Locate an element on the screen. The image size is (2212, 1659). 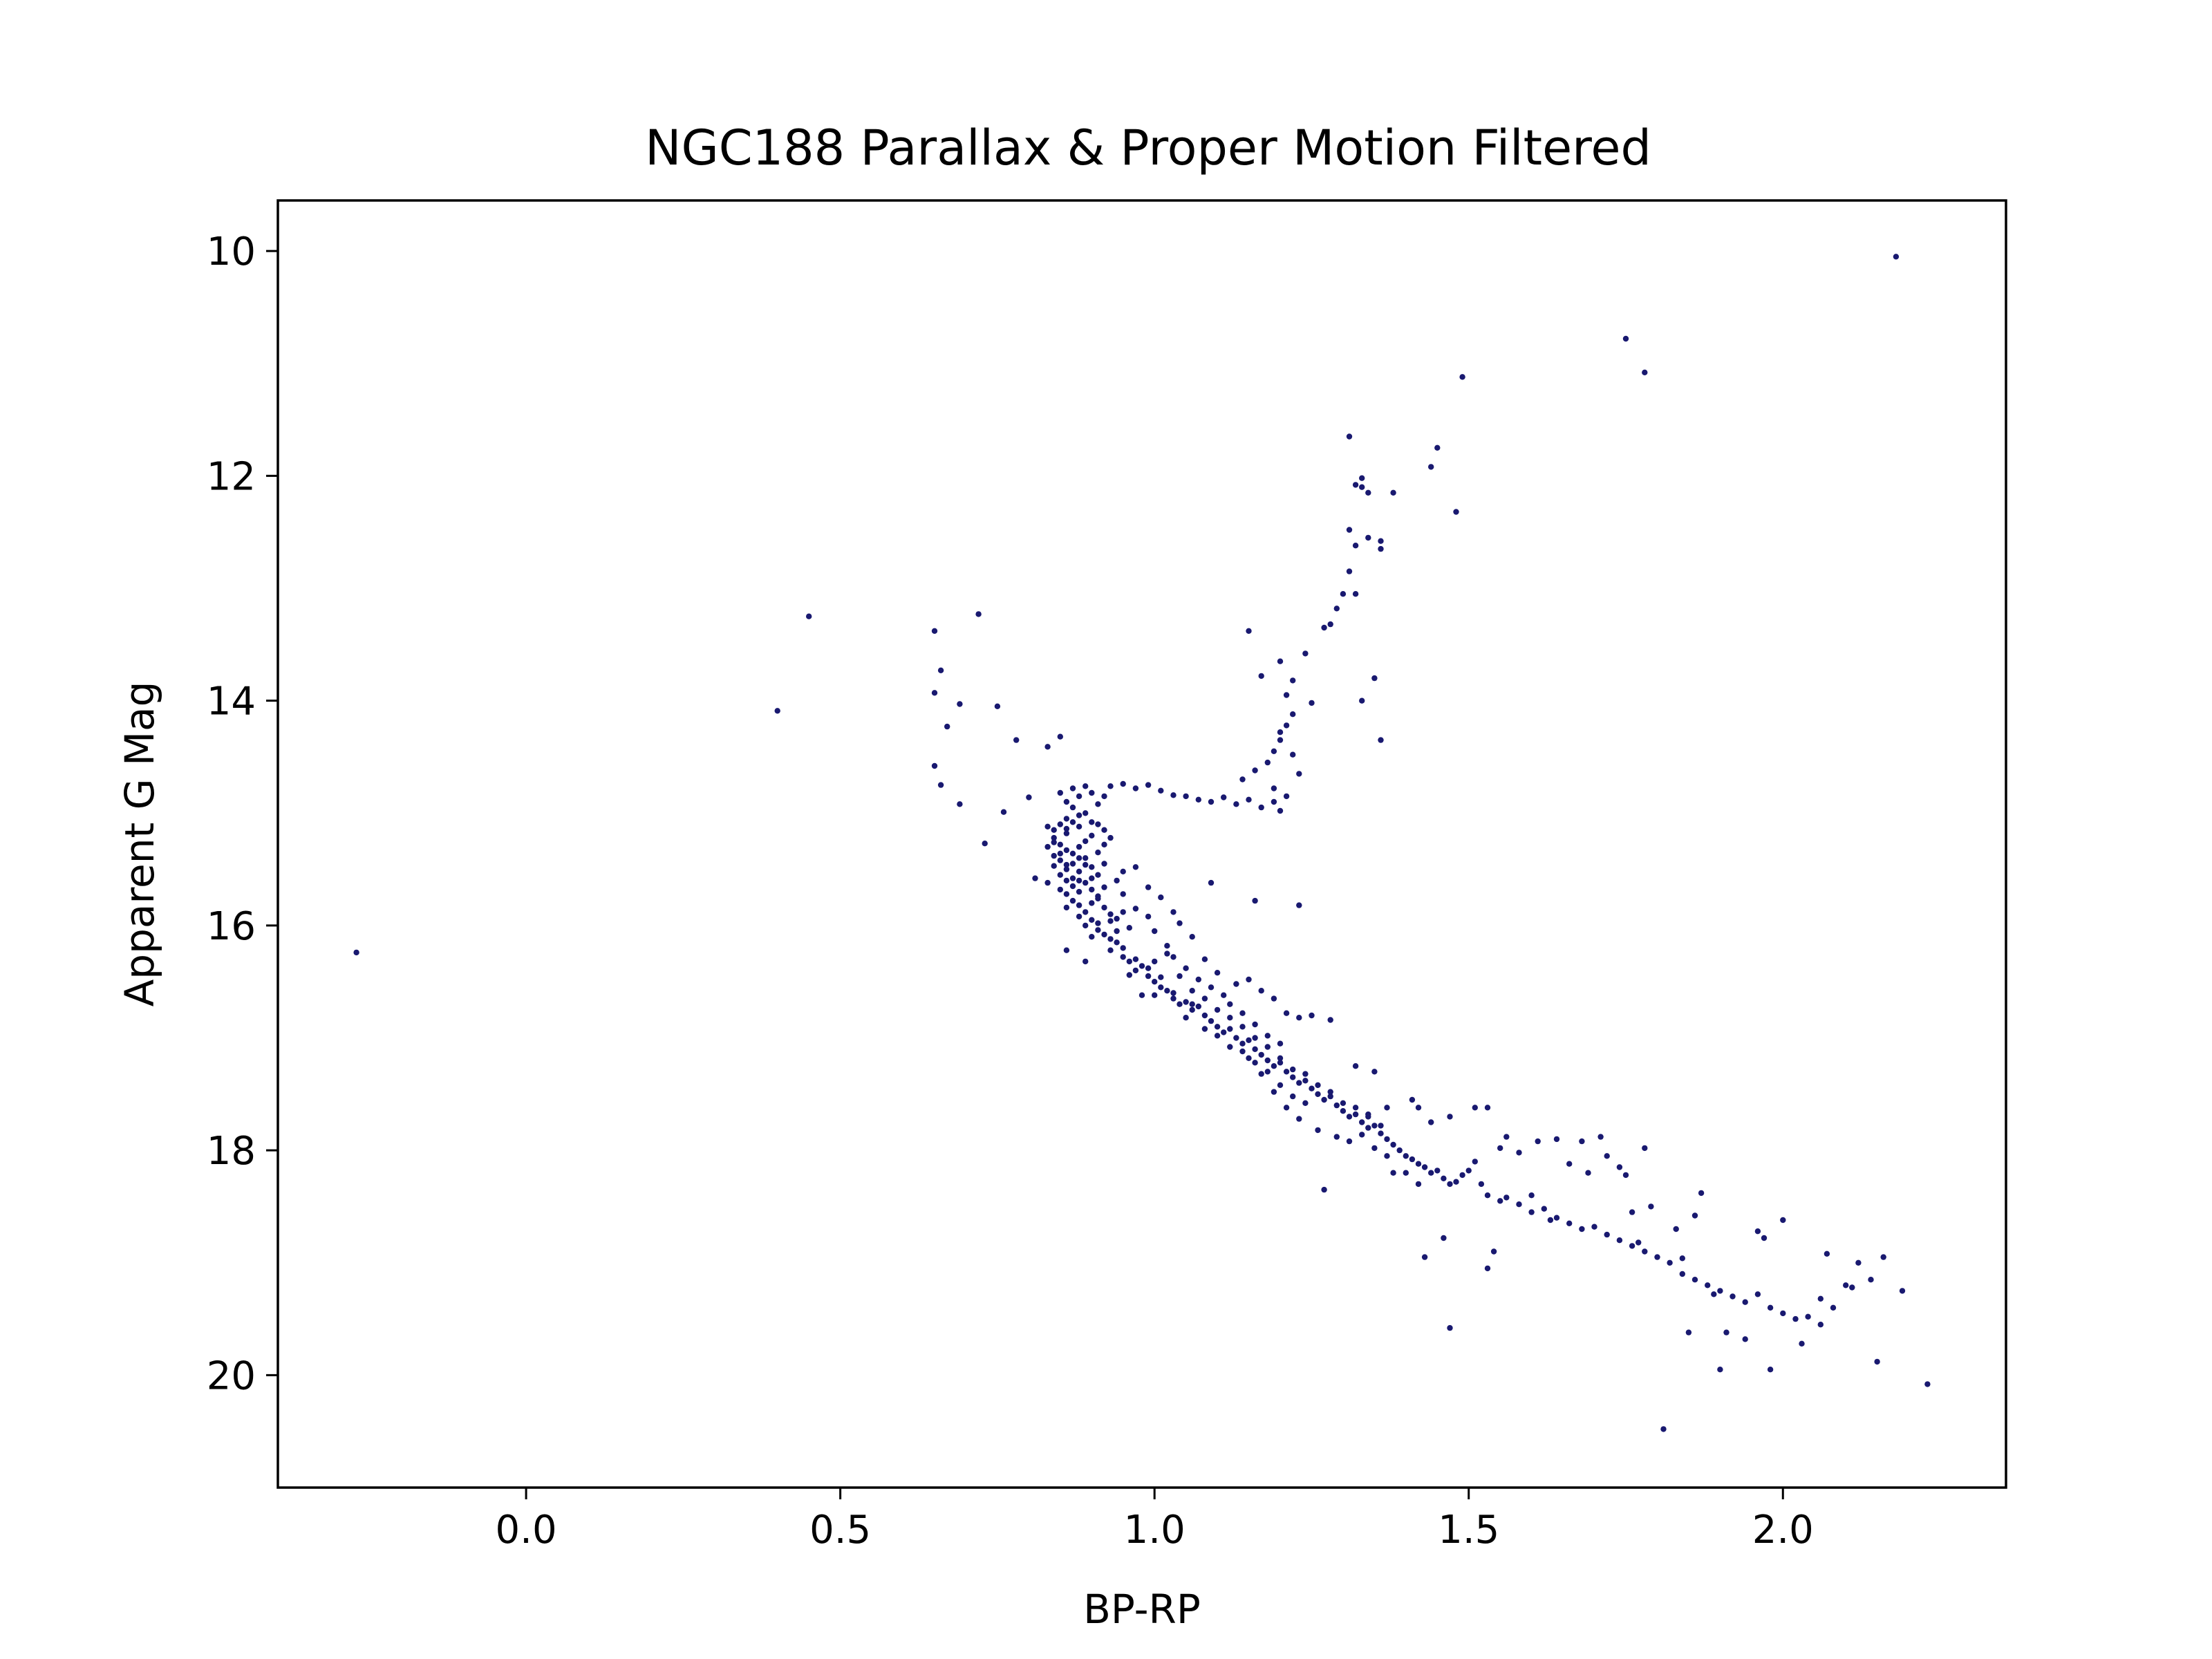
y-tick-label: 10 is located at coordinates (232, 252).